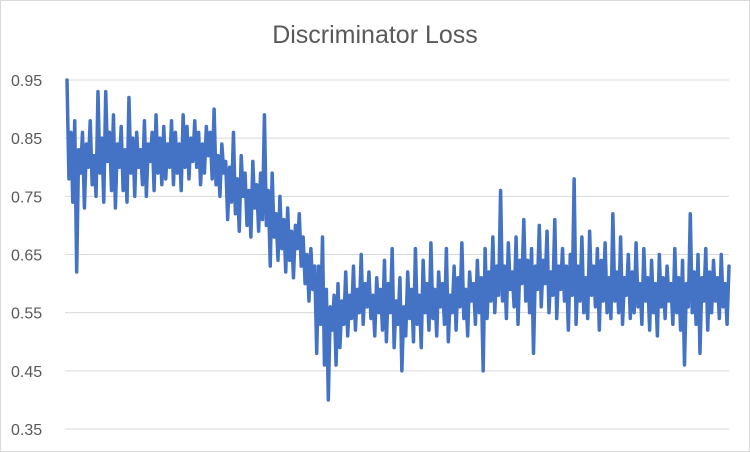  Describe the element at coordinates (26, 314) in the screenshot. I see `y-tick-label: 0.55` at that location.